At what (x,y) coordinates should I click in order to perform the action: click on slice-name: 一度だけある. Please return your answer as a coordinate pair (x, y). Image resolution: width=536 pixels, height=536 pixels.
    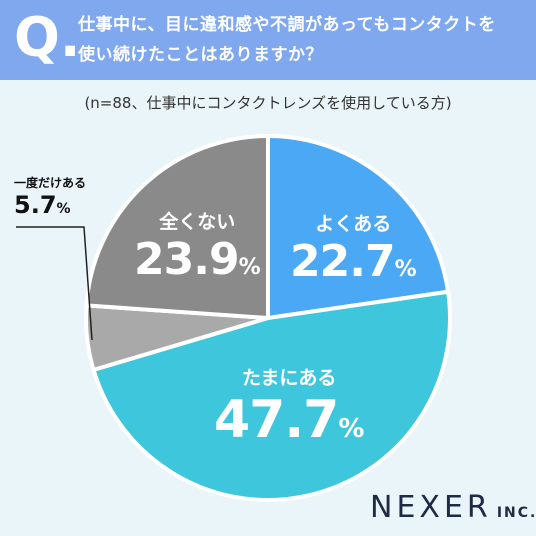
    Looking at the image, I should click on (50, 183).